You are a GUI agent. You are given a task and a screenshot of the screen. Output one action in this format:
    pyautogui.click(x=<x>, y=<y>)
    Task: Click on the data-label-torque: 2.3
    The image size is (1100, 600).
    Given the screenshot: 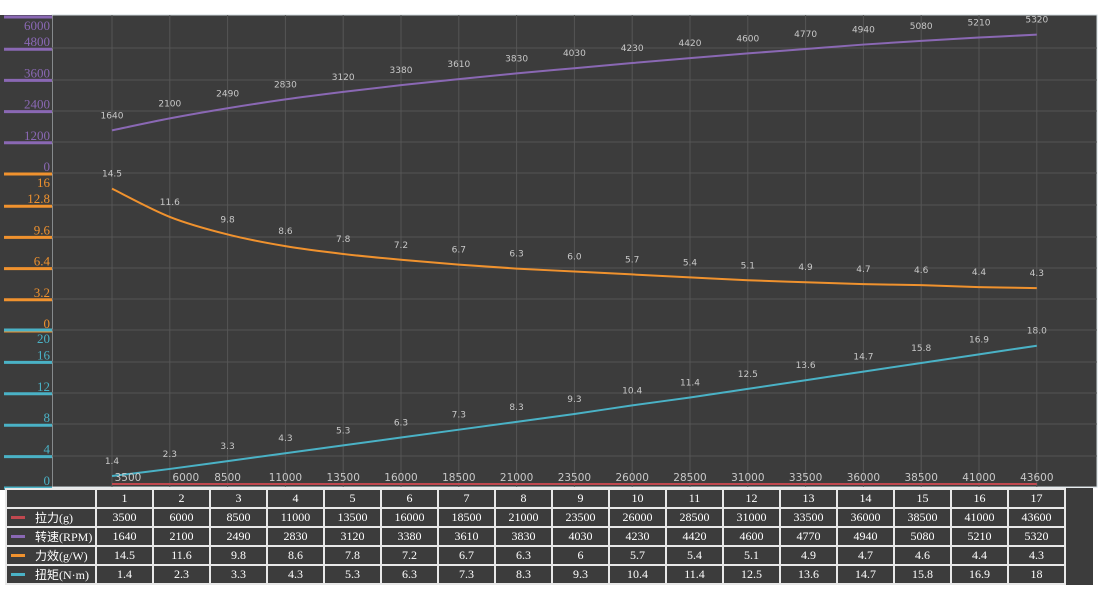 What is the action you would take?
    pyautogui.click(x=170, y=455)
    